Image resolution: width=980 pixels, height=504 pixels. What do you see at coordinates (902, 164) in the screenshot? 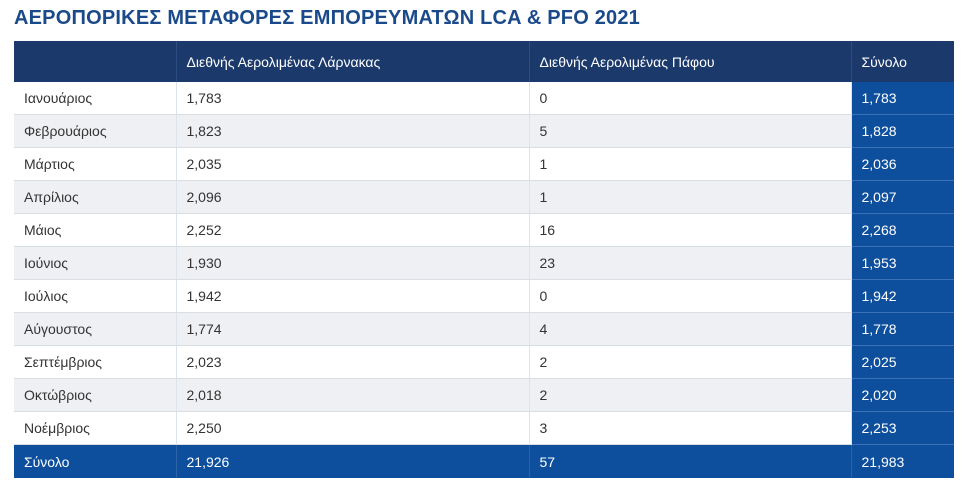
I see `total-cell: 2,036` at bounding box center [902, 164].